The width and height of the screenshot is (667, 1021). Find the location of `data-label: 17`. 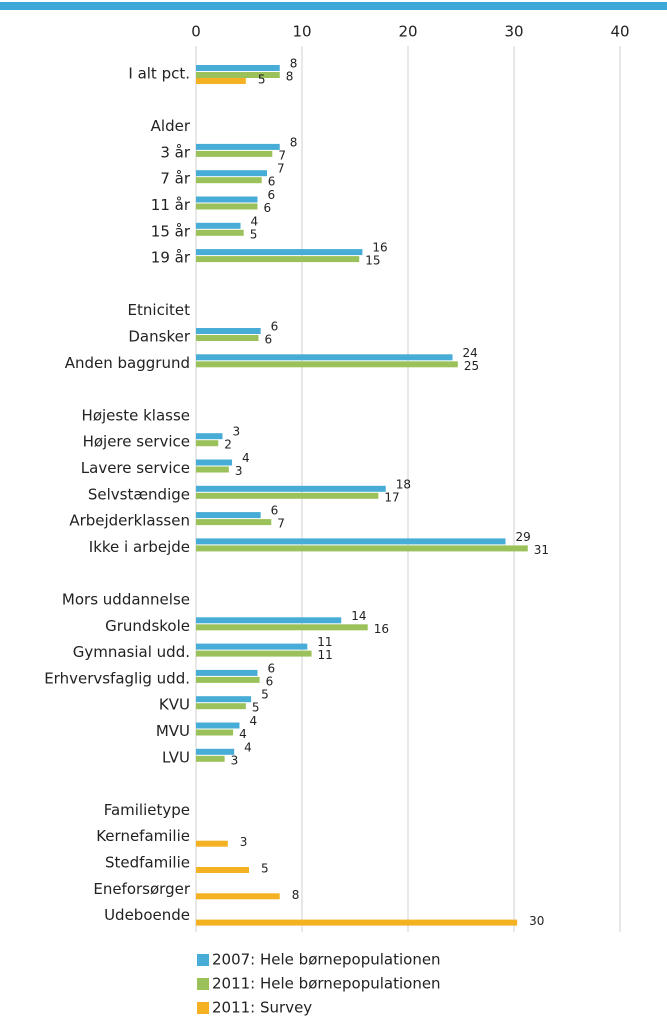

data-label: 17 is located at coordinates (391, 497).